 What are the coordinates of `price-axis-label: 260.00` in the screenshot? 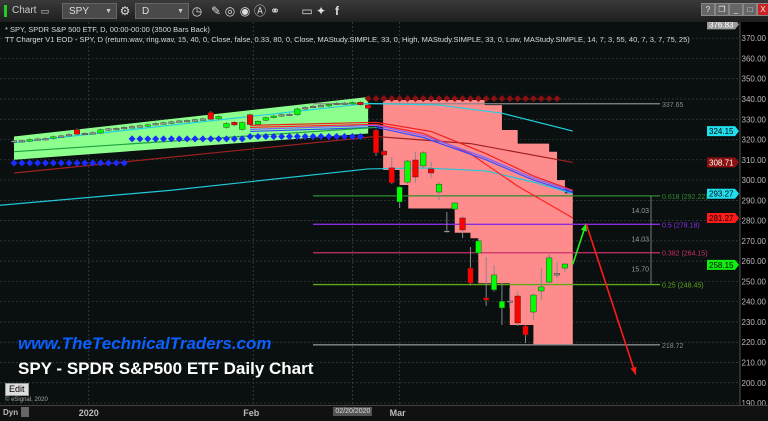 It's located at (754, 261).